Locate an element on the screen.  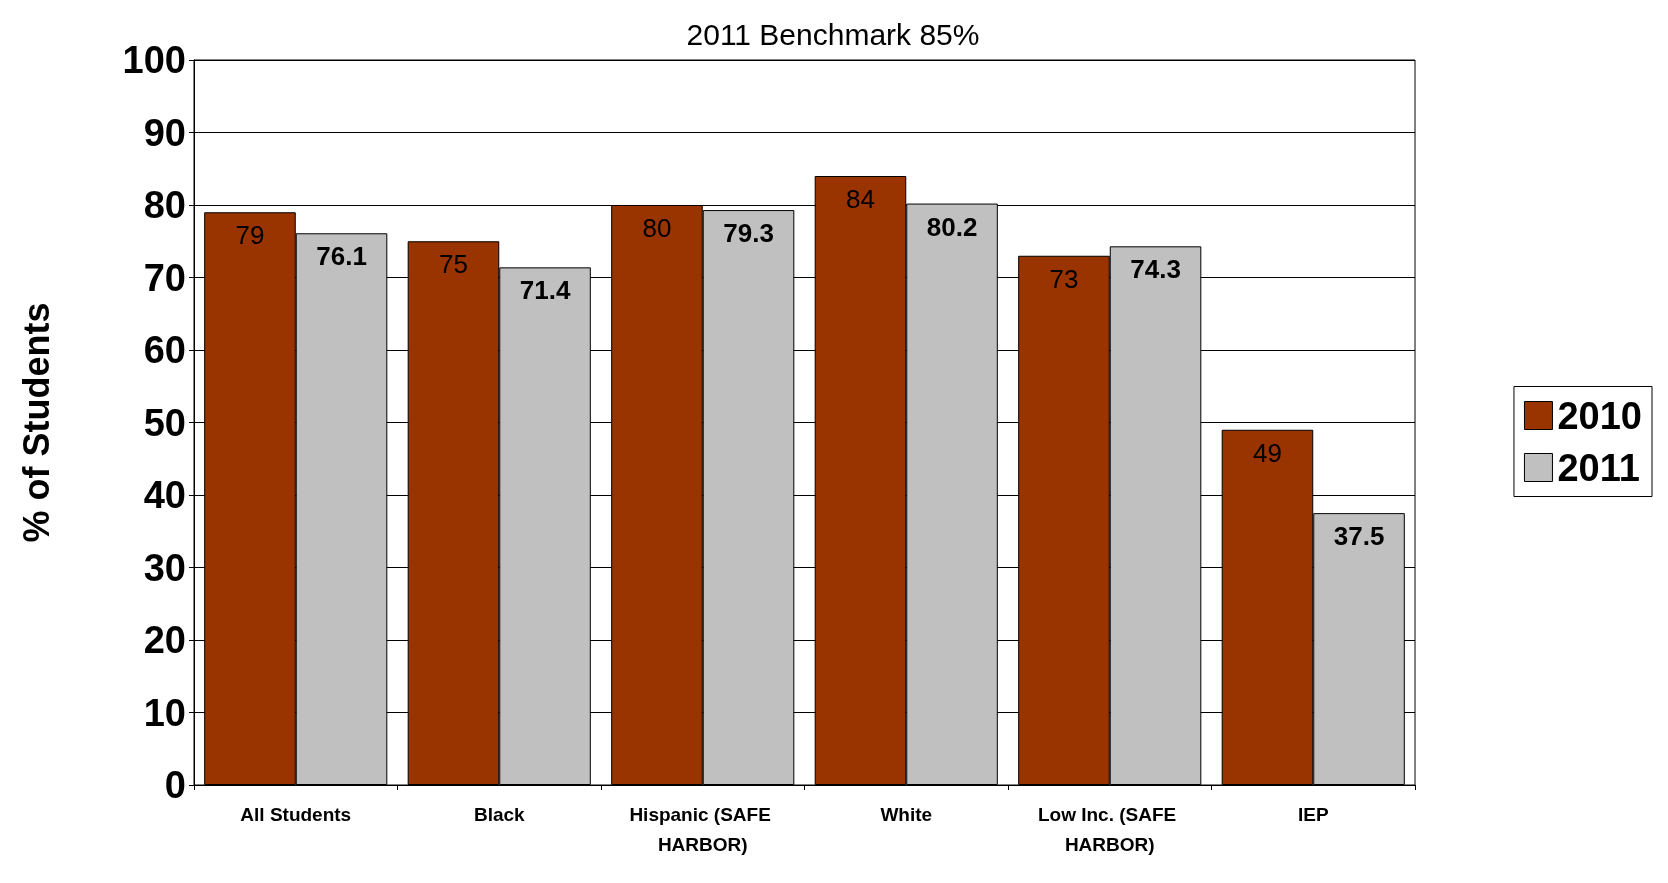
data-label: 79 is located at coordinates (250, 235).